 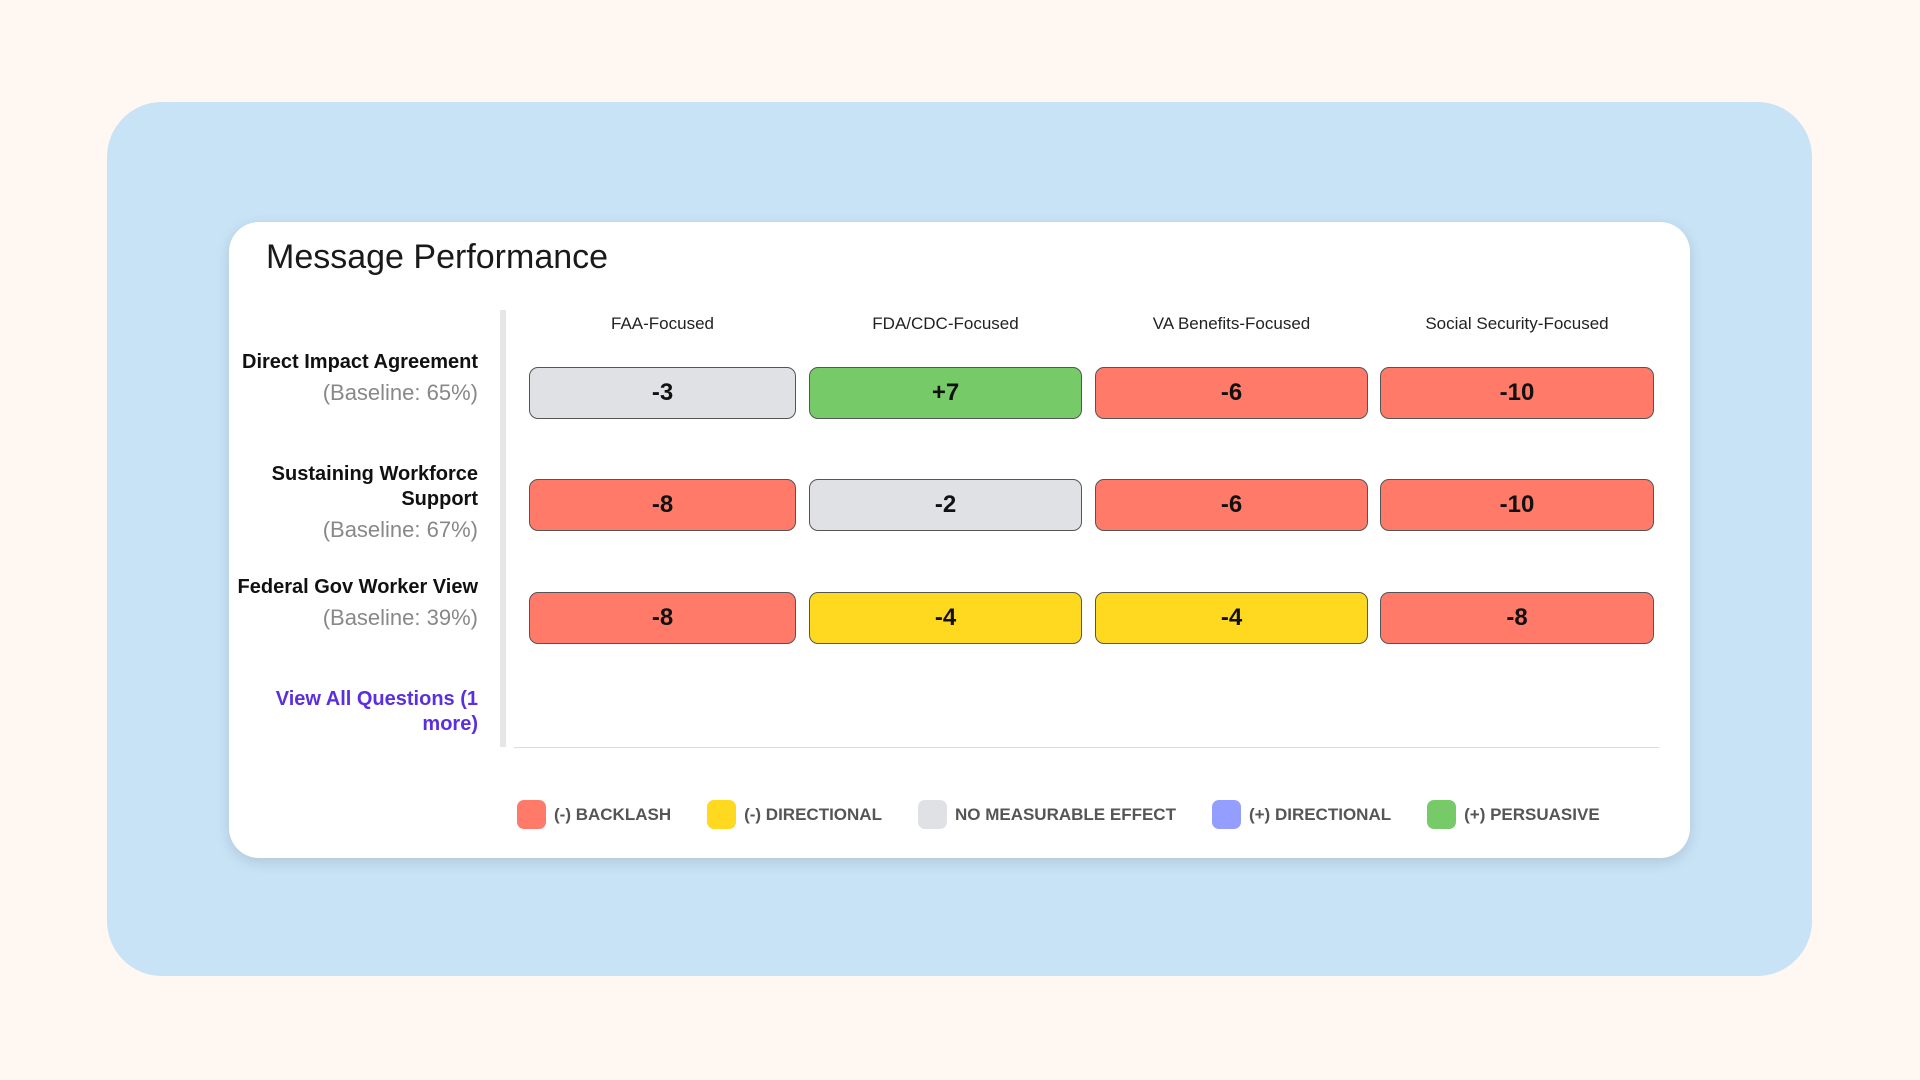 I want to click on row-label: Federal Gov Worker View (Baseline: 39%), so click(x=353, y=604).